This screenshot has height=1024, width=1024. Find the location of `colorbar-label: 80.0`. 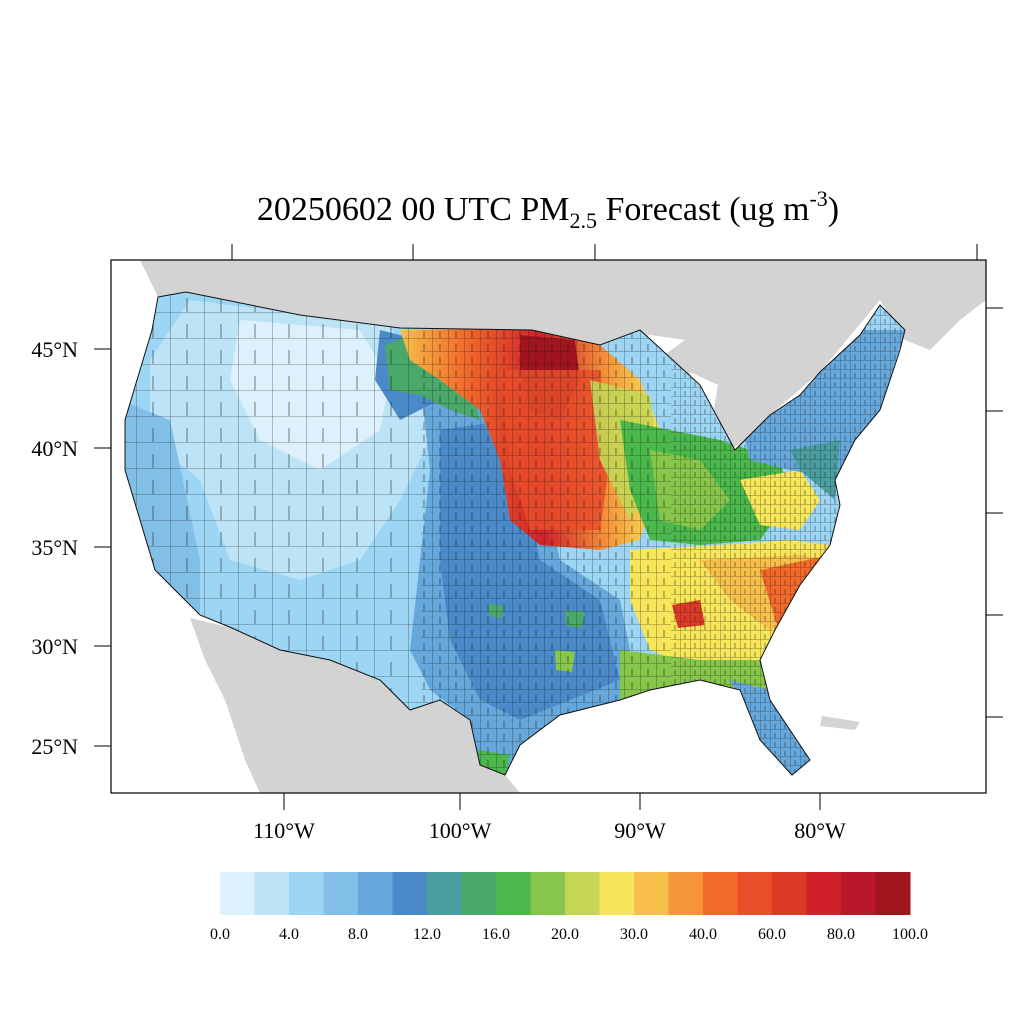

colorbar-label: 80.0 is located at coordinates (841, 934).